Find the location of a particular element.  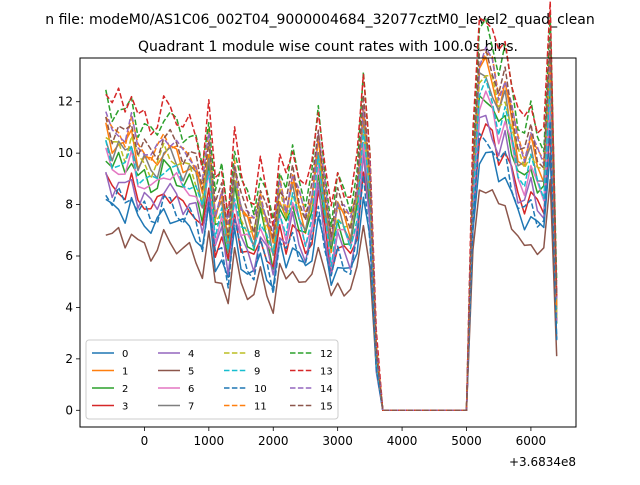

y-tick-label: 8 is located at coordinates (69, 205).